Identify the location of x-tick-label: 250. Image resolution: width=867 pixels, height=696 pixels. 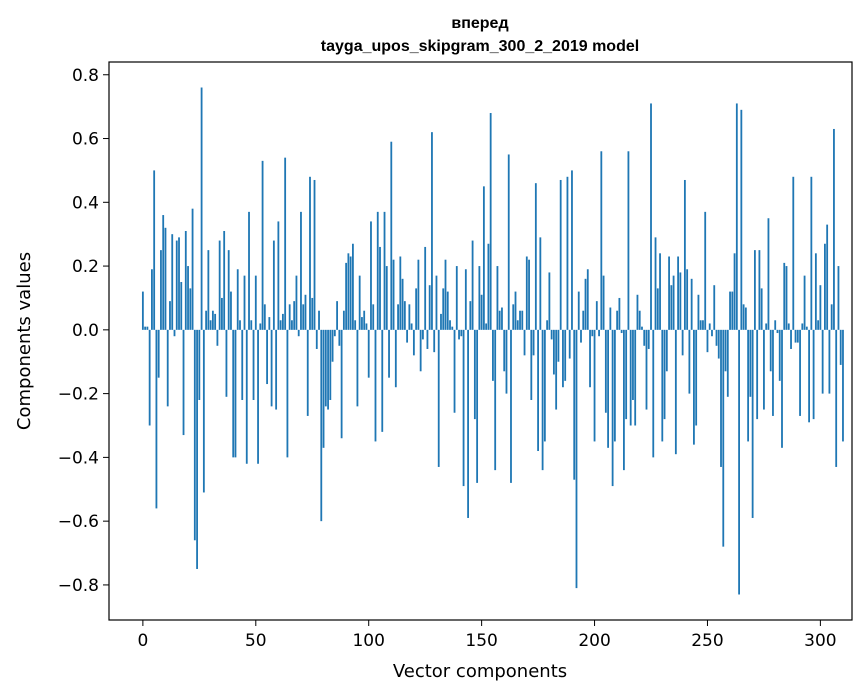
(707, 641).